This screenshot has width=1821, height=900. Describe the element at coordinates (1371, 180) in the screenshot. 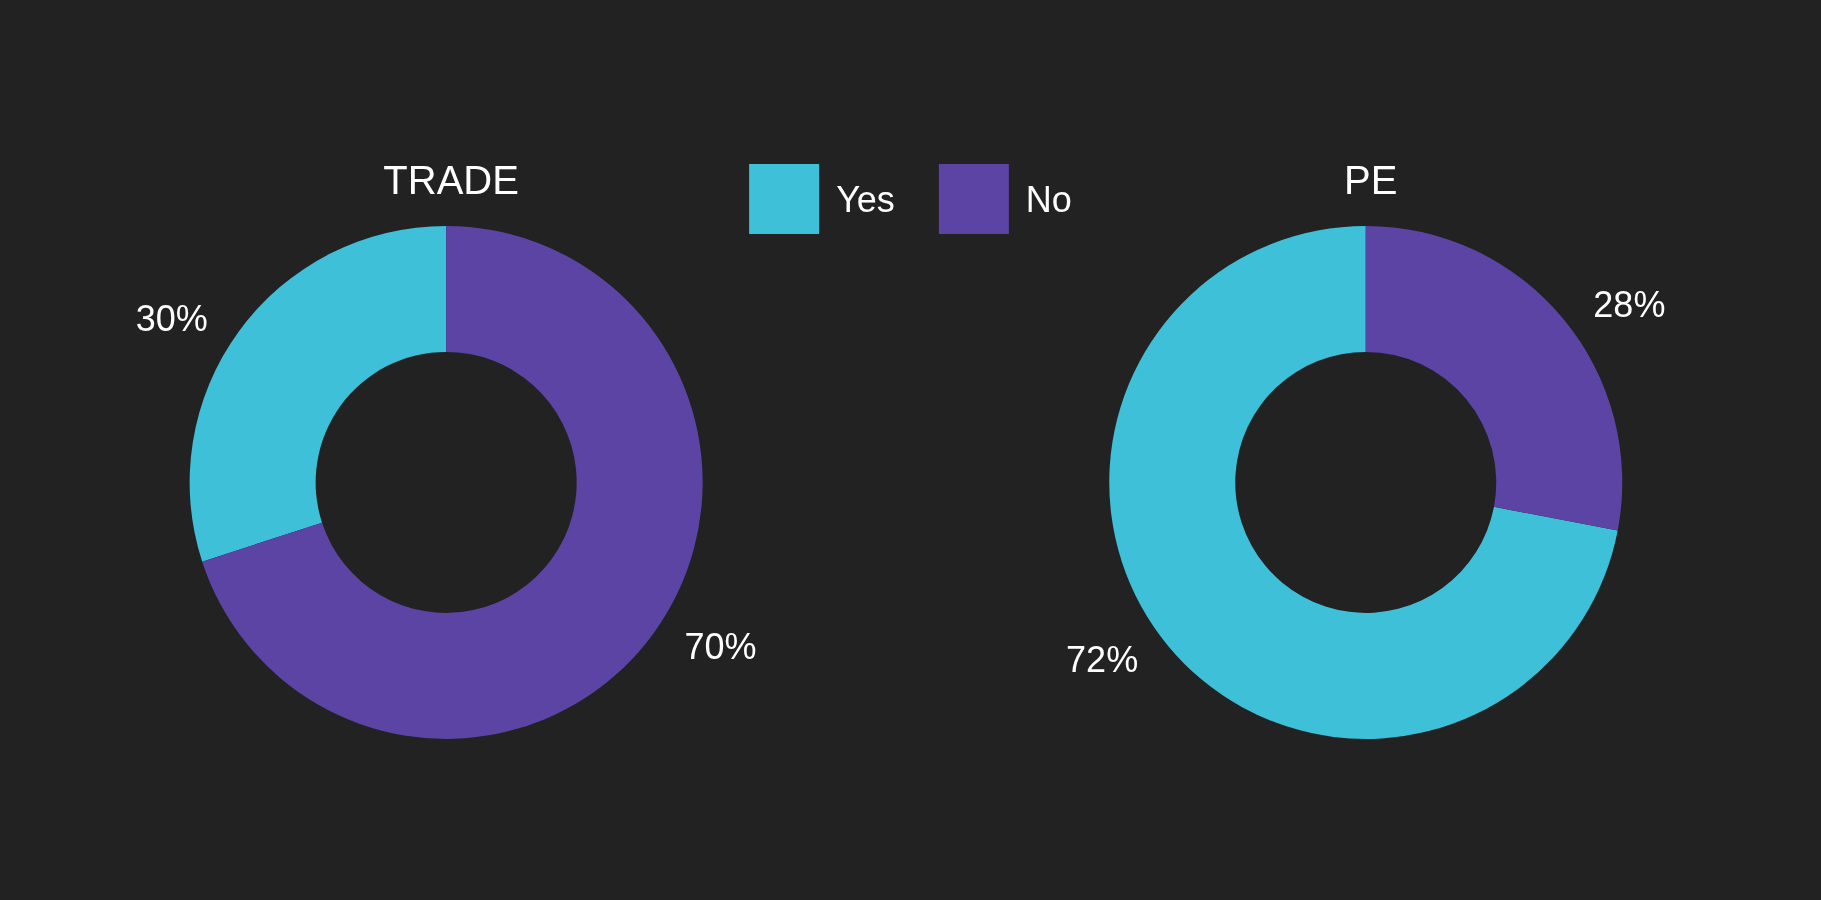

I see `slice-label: PE` at that location.